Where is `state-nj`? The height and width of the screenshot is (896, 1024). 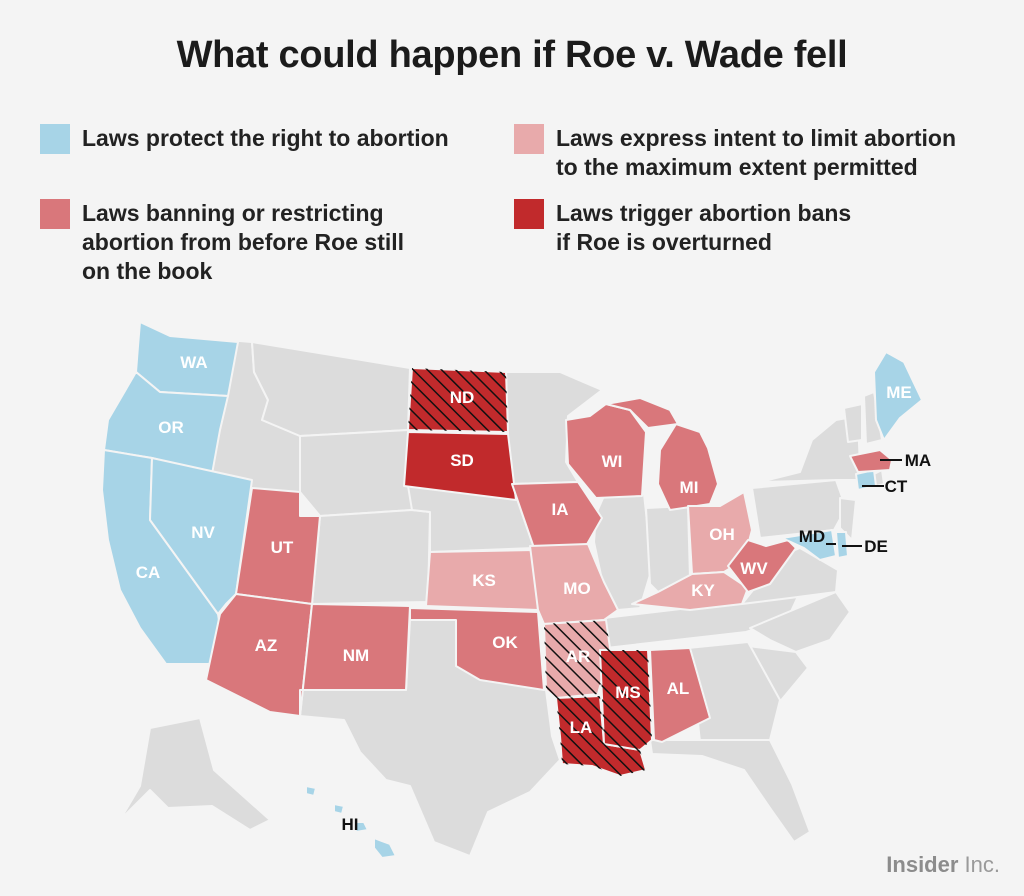
state-nj is located at coordinates (848, 519).